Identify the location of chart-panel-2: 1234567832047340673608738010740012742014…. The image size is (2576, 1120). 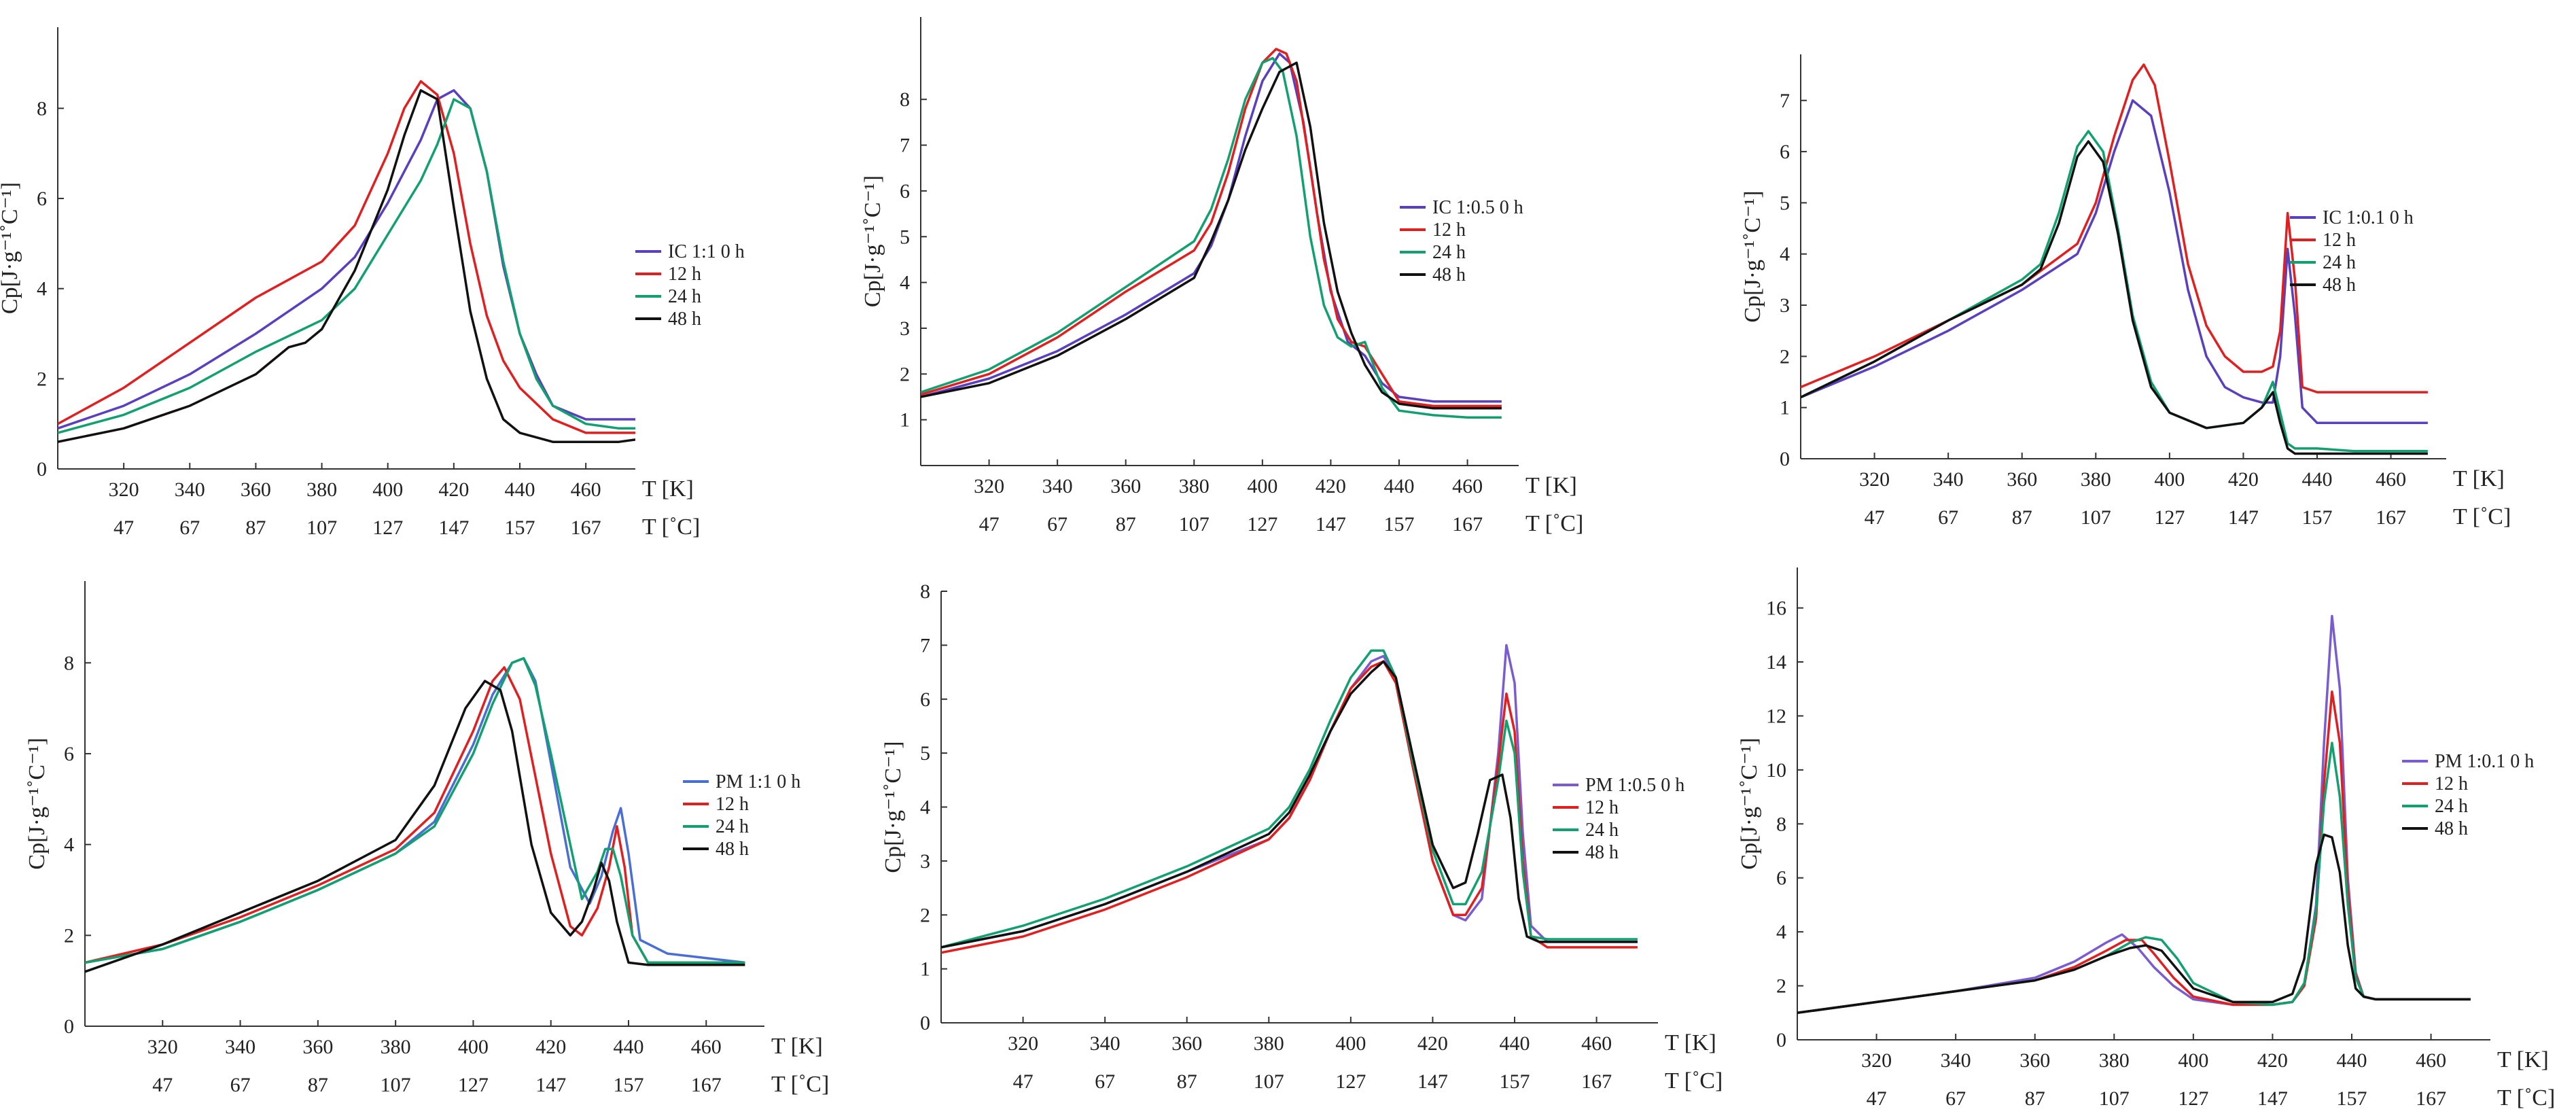
(1221, 276).